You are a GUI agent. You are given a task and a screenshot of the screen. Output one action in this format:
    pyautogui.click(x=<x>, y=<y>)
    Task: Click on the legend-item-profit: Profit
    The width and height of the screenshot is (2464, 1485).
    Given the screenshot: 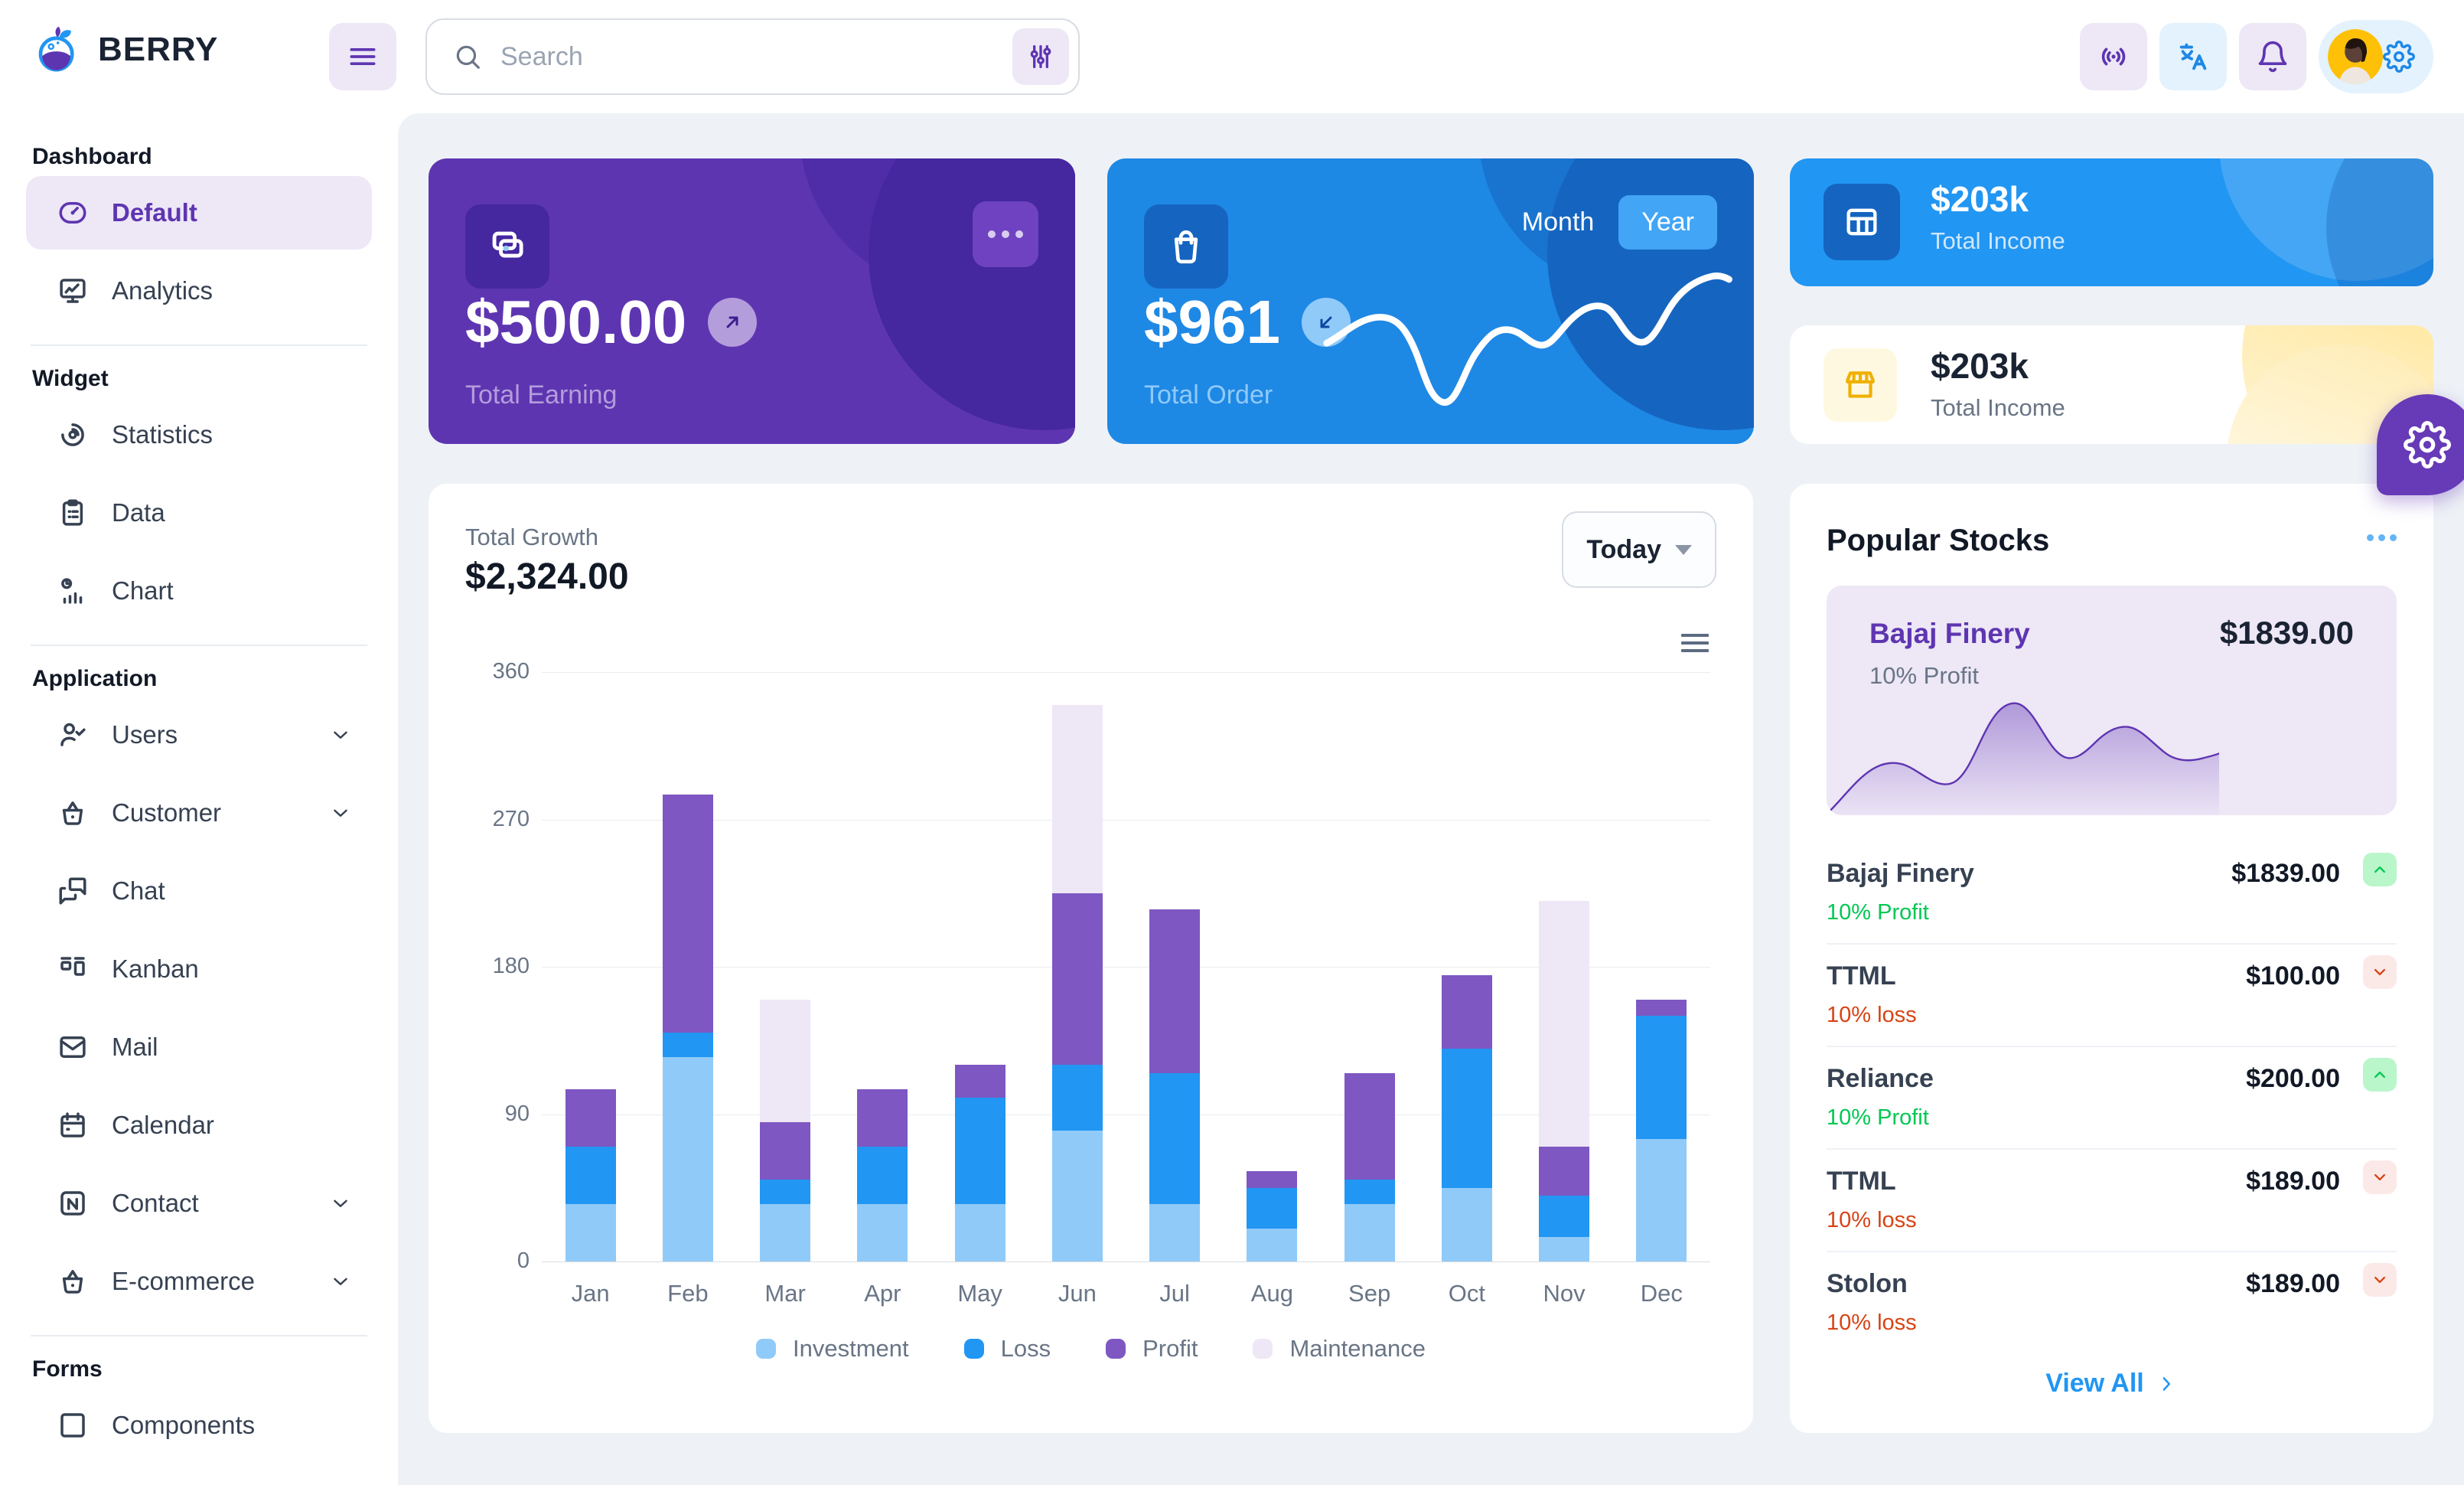 What is the action you would take?
    pyautogui.click(x=1152, y=1349)
    